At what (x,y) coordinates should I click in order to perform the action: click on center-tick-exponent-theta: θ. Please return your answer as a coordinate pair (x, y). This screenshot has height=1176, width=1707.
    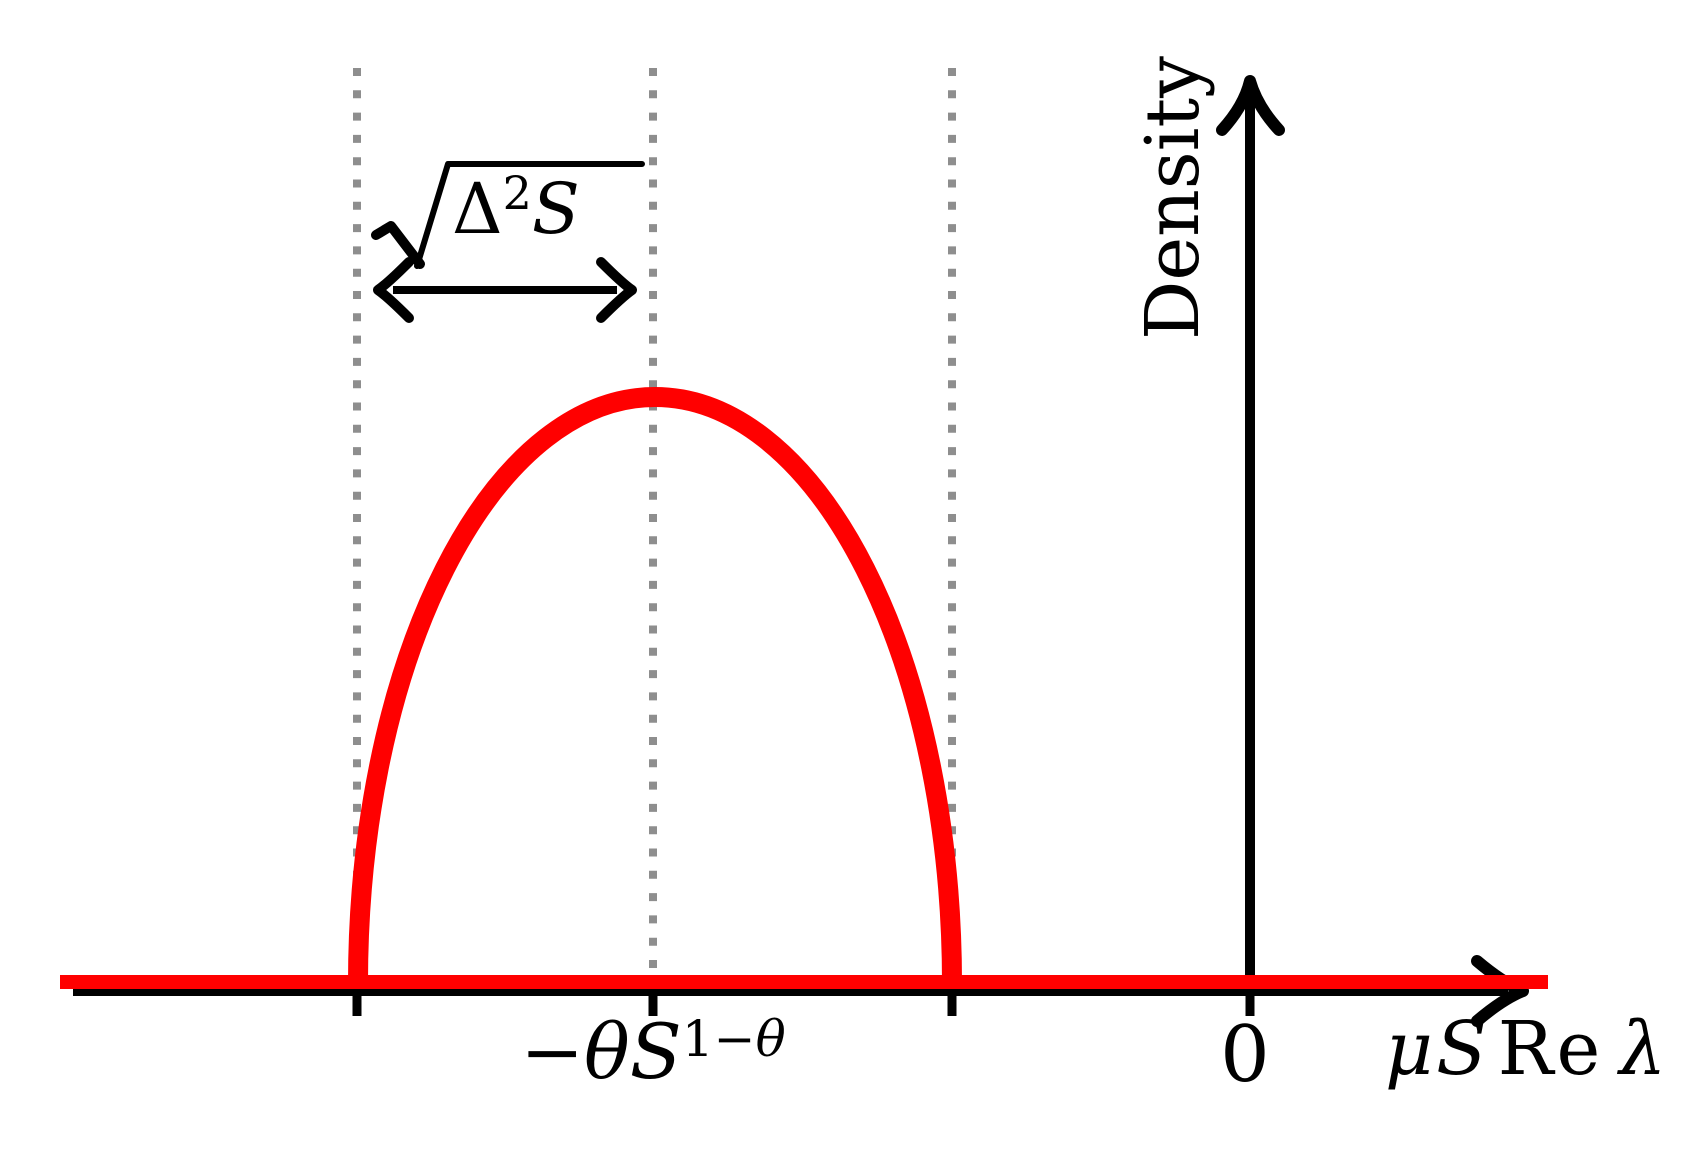
    Looking at the image, I should click on (770, 1038).